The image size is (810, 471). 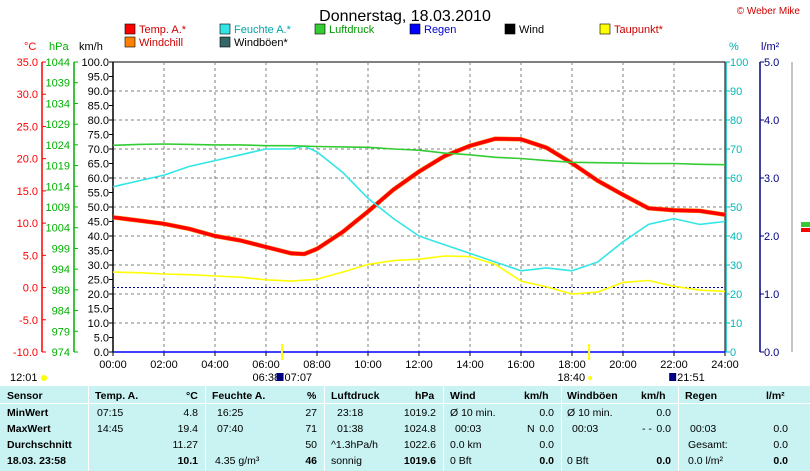 What do you see at coordinates (352, 30) in the screenshot?
I see `legend-label: Luftdruck` at bounding box center [352, 30].